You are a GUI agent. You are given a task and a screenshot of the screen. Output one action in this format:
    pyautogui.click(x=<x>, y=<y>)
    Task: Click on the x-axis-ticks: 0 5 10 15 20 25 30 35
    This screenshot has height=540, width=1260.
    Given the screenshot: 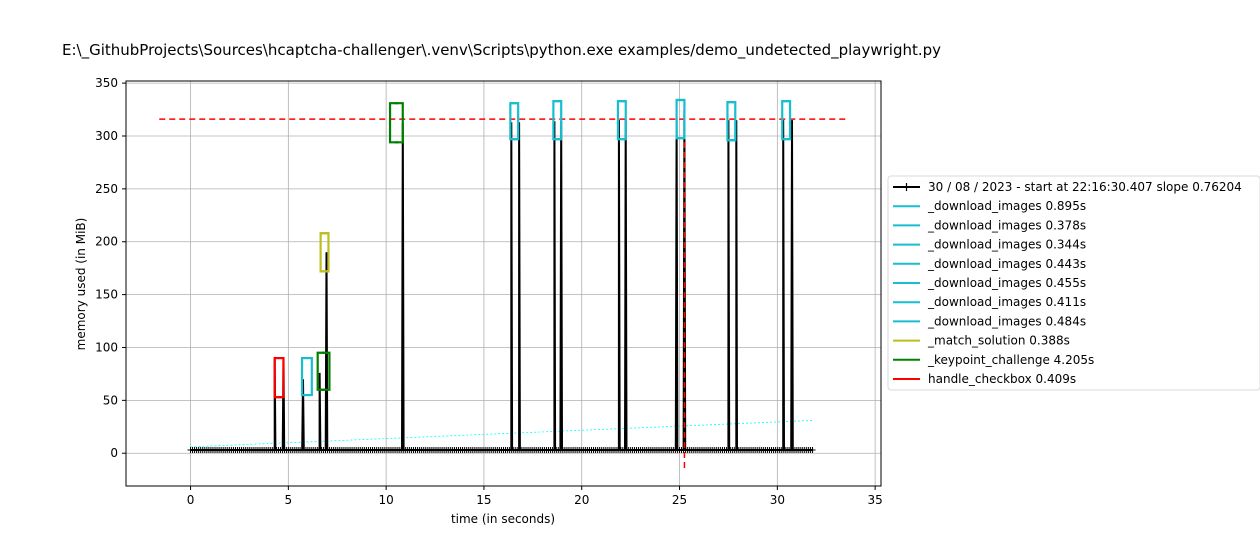 What is the action you would take?
    pyautogui.click(x=535, y=496)
    